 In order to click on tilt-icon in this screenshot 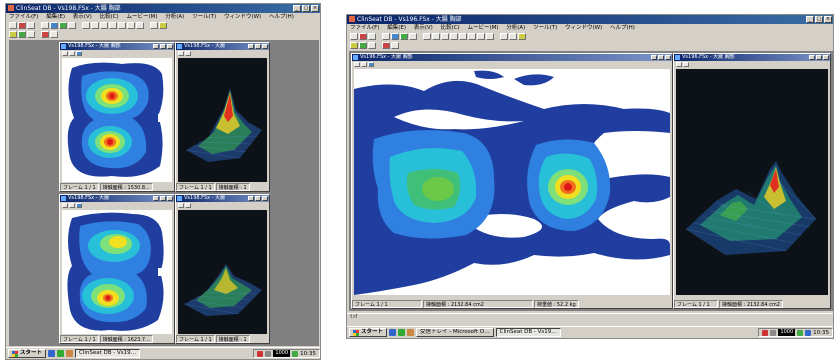, I will do `click(188, 53)`.